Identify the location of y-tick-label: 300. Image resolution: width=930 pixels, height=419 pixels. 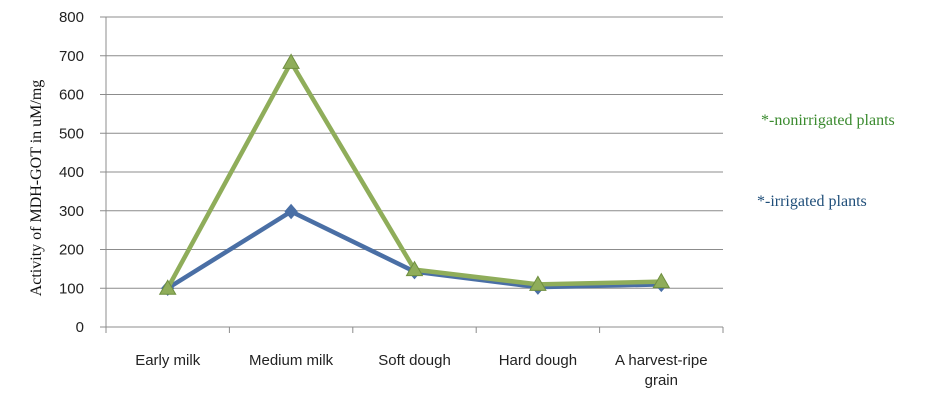
(71, 211).